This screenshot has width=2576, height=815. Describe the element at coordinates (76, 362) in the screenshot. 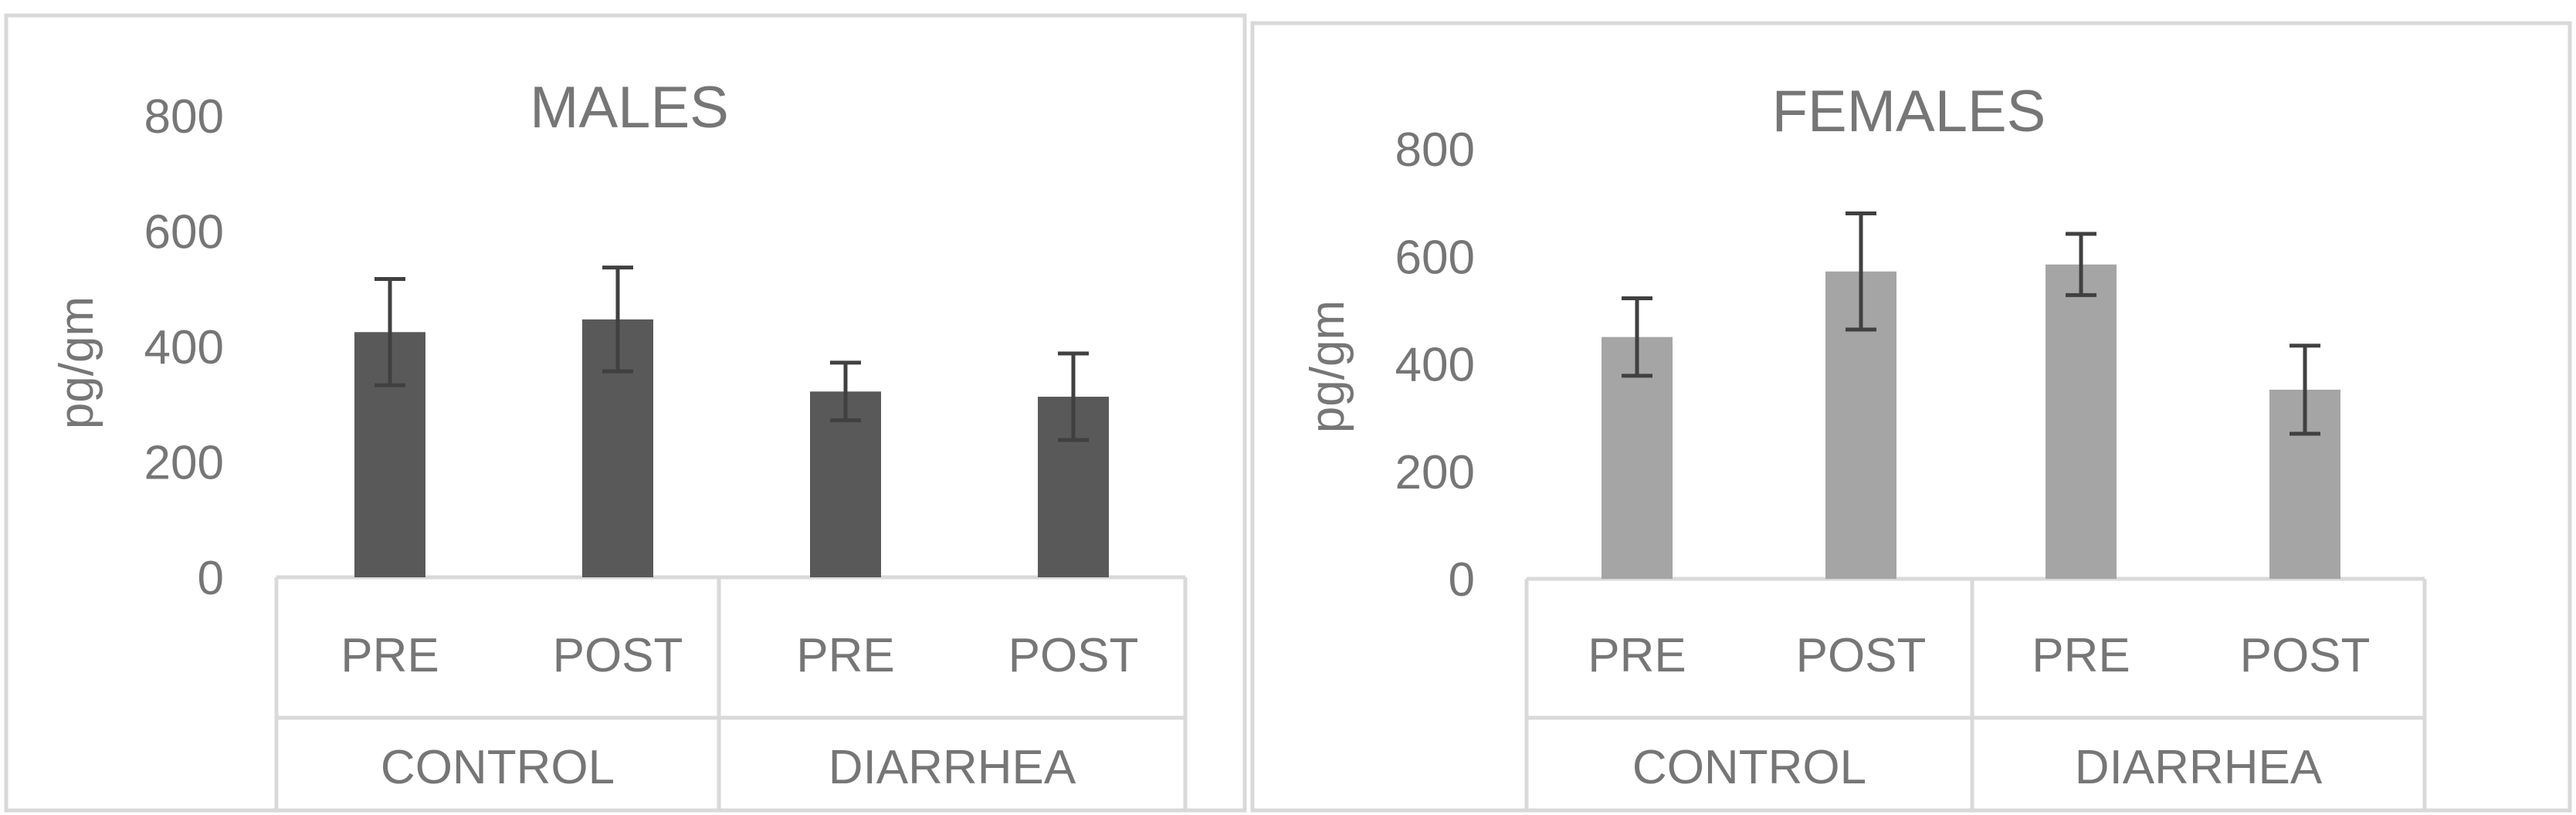

I see `males-y-axis-label: pg/gm` at that location.